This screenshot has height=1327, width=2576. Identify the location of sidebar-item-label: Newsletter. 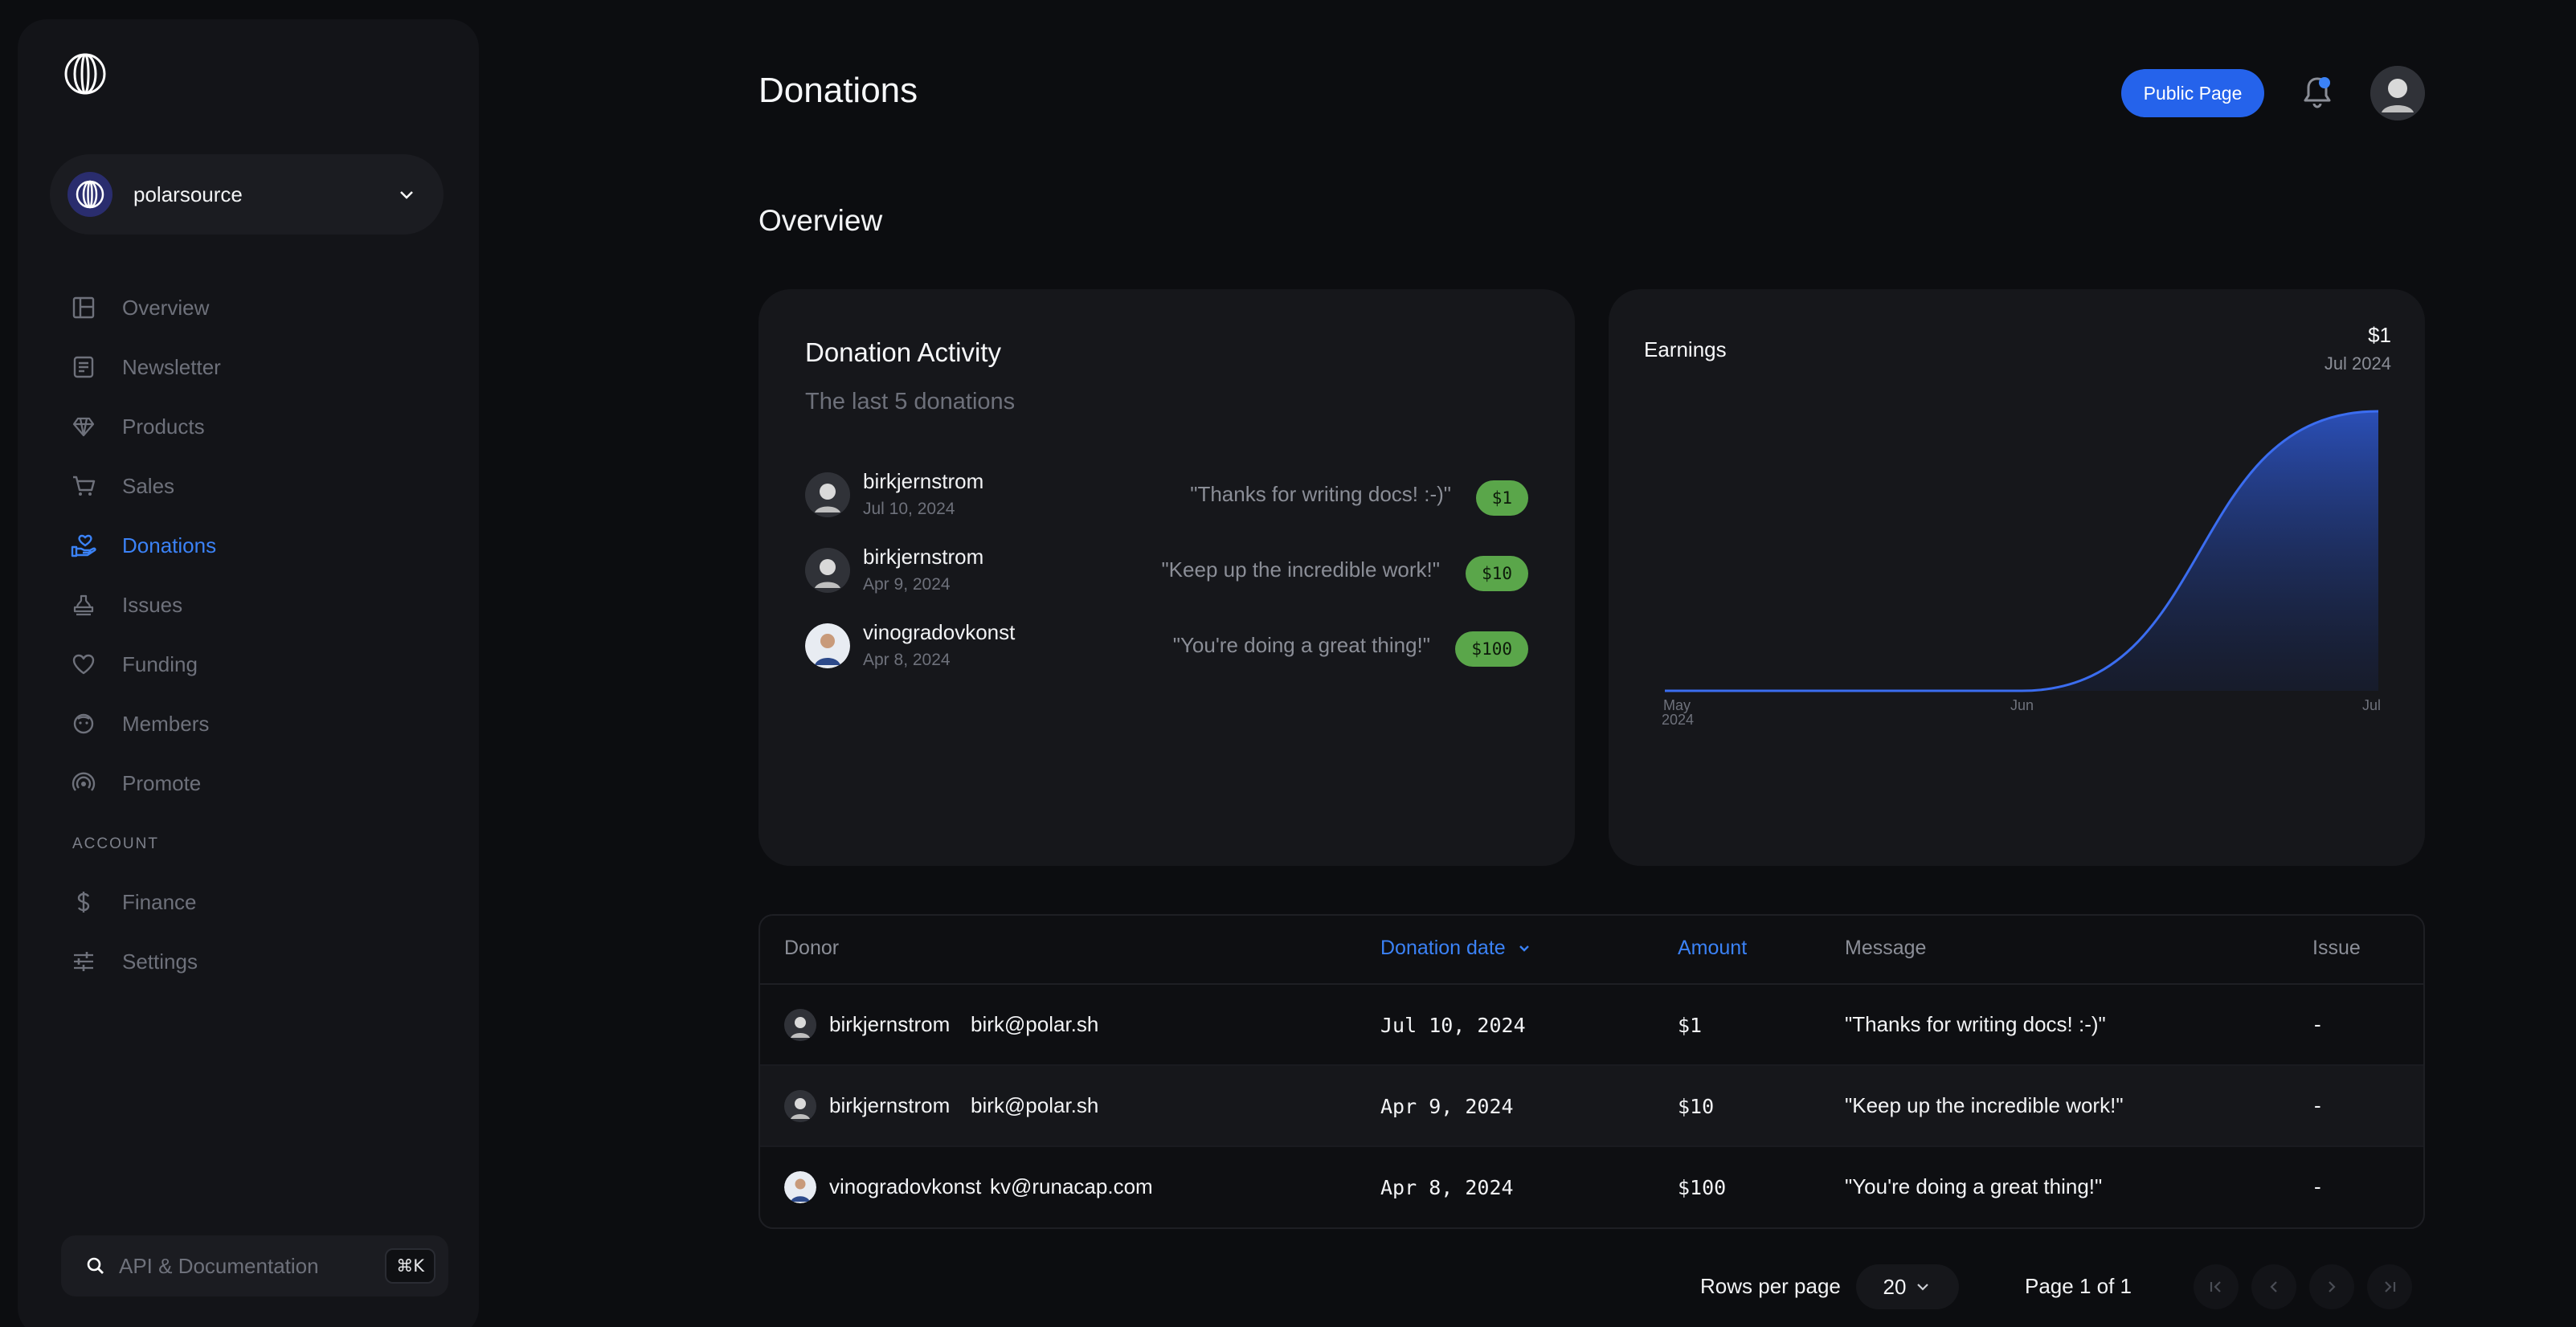
(171, 366).